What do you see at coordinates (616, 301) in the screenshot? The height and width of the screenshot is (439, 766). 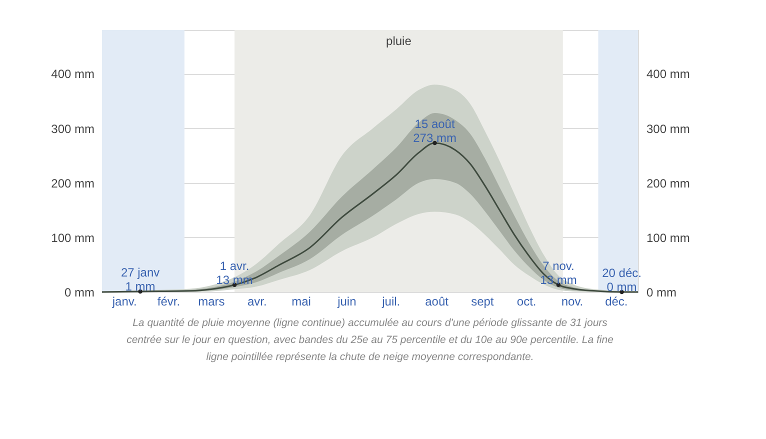 I see `x-tick-label: déc.` at bounding box center [616, 301].